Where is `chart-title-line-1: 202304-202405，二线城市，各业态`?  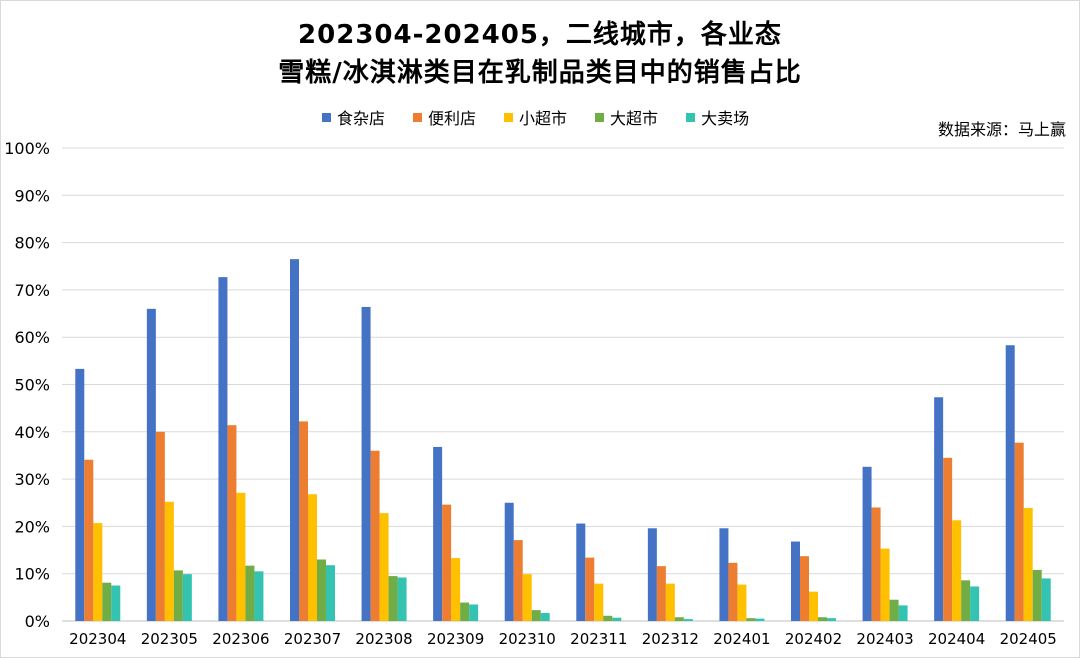
chart-title-line-1: 202304-202405，二线城市，各业态 is located at coordinates (540, 35).